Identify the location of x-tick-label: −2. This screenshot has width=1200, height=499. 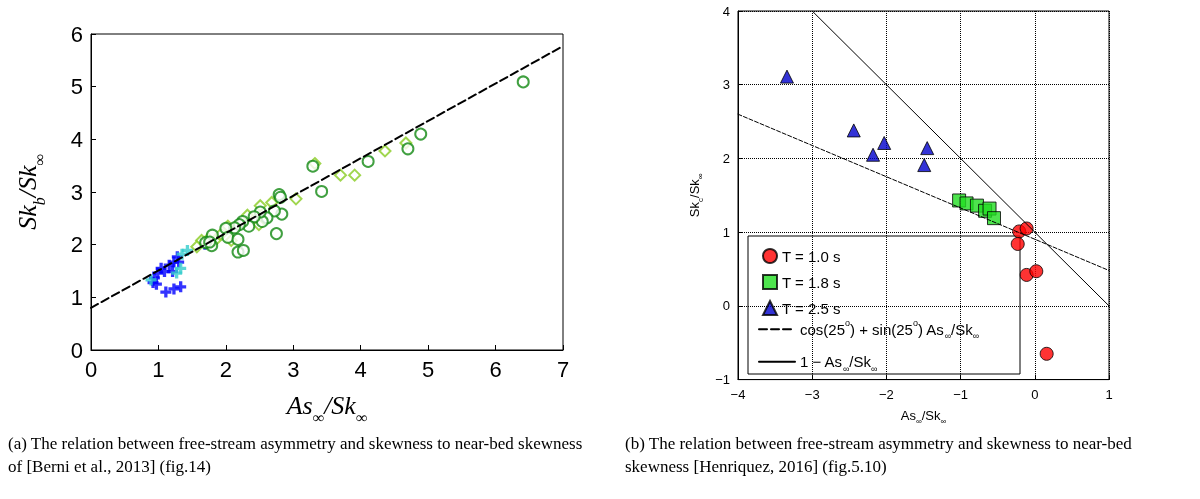
(886, 394).